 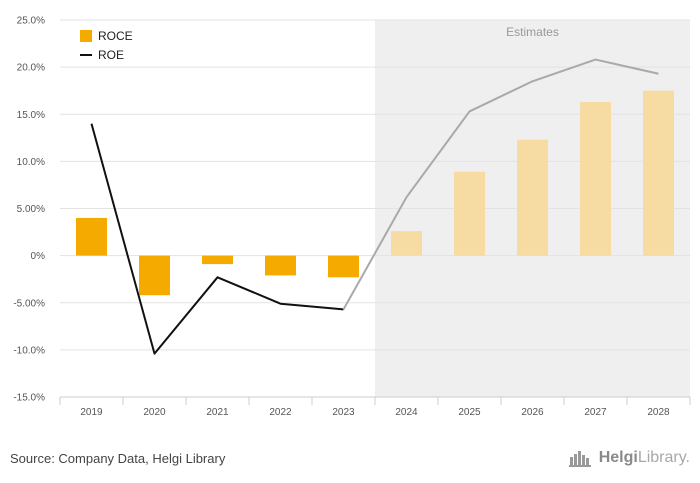 I want to click on y-tick-label: 20.0%, so click(x=31, y=68).